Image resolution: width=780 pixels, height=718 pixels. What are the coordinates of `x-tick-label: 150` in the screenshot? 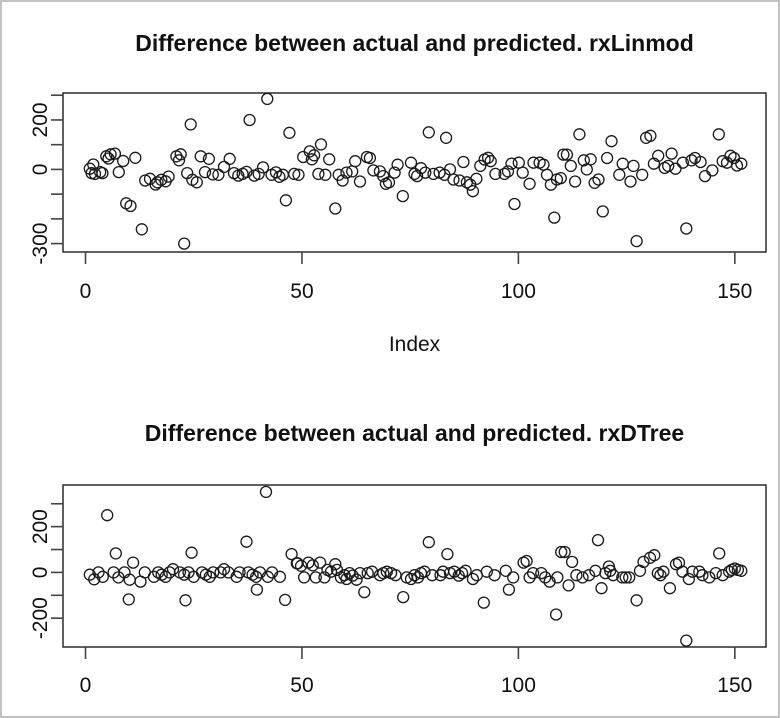 It's located at (734, 685).